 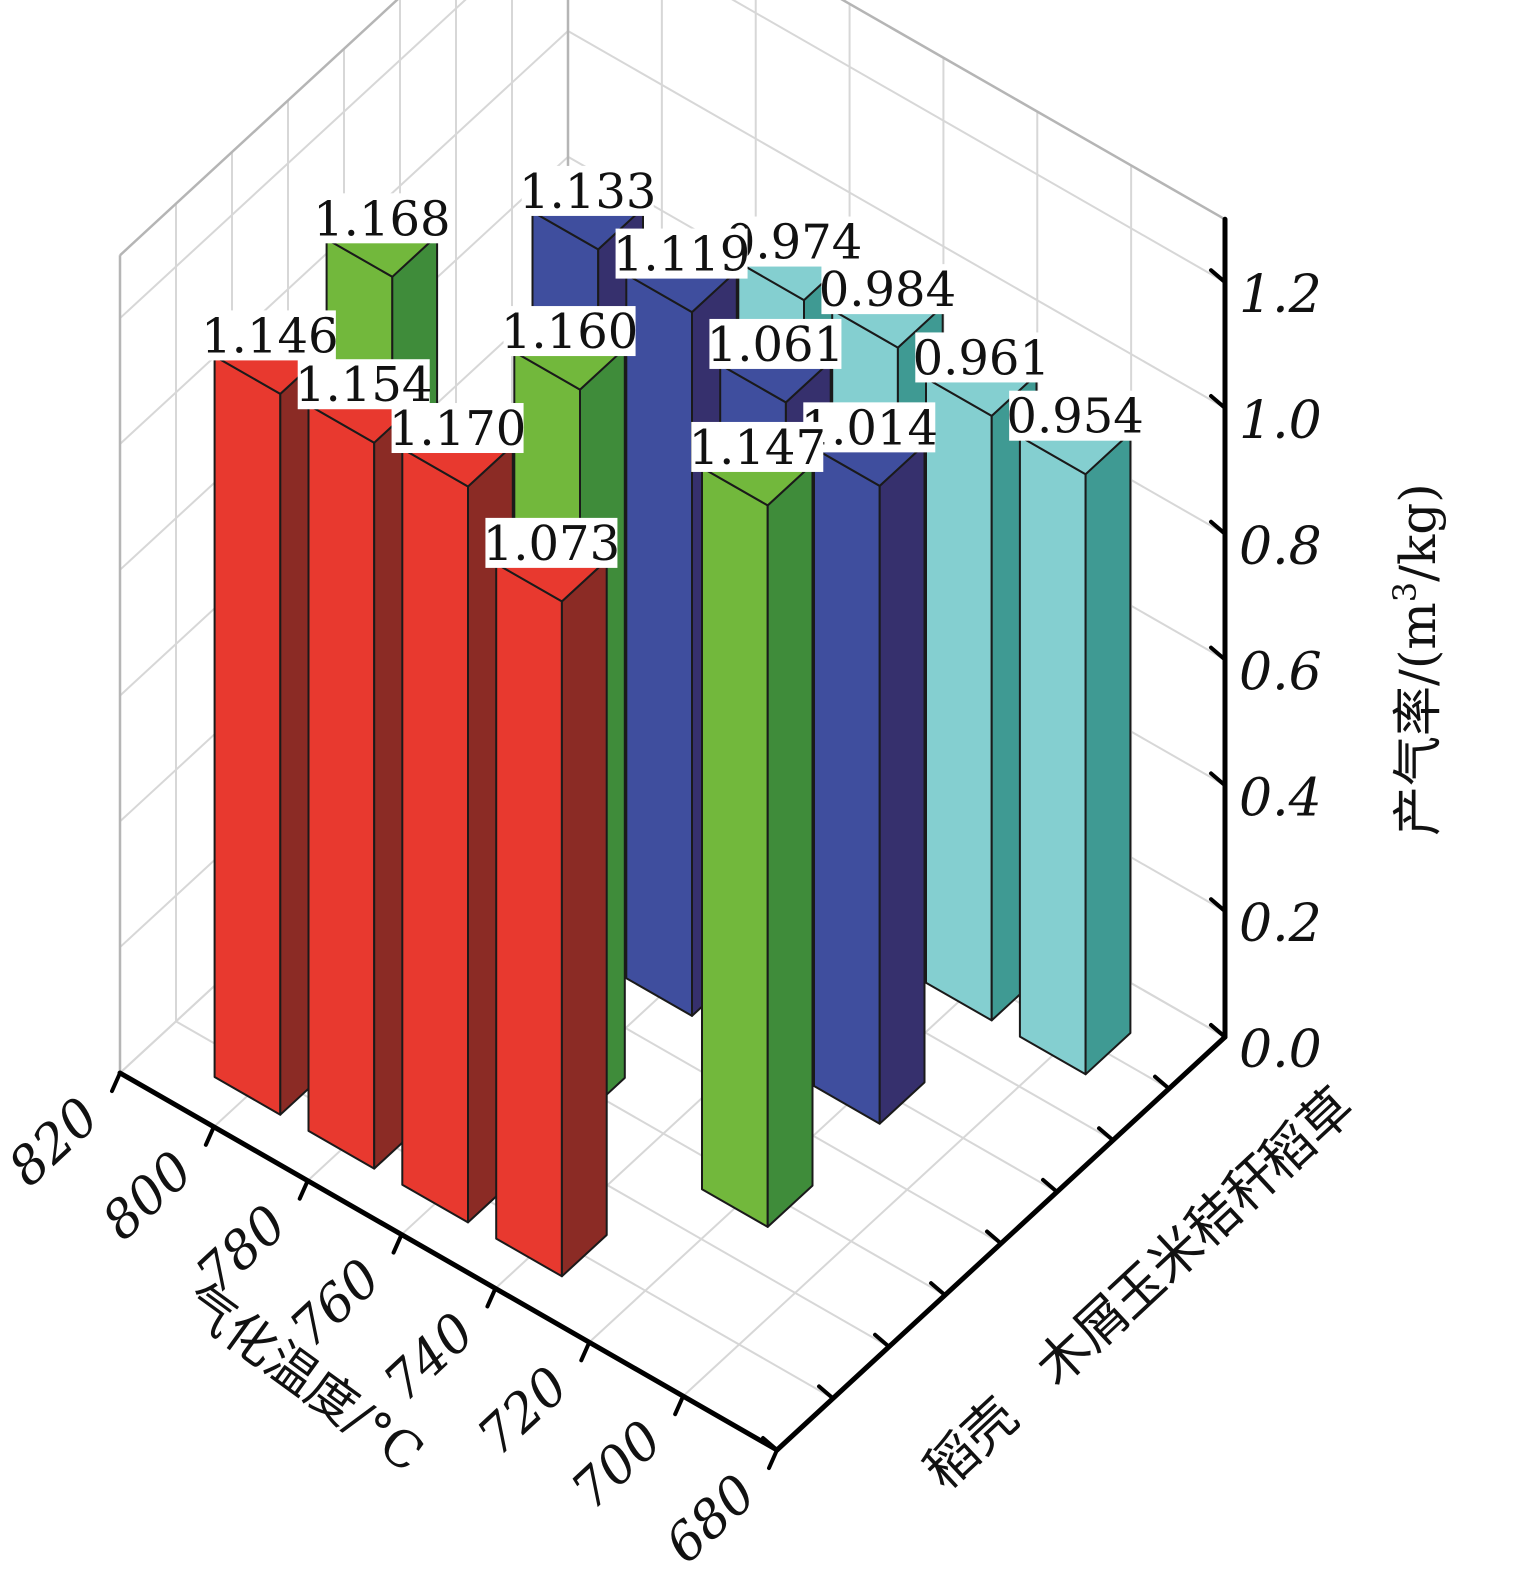 I want to click on x-tick-label: 680, so click(x=711, y=1520).